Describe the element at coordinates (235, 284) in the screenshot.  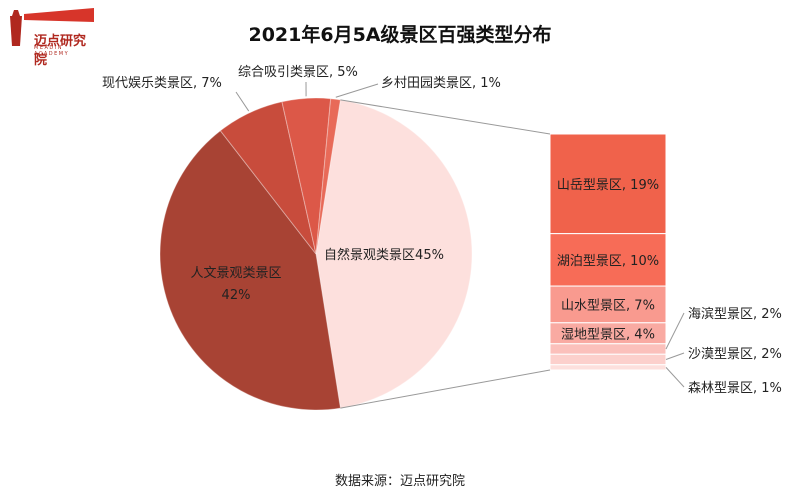
I see `pie-slice-label: 人文景观类景区 42%` at that location.